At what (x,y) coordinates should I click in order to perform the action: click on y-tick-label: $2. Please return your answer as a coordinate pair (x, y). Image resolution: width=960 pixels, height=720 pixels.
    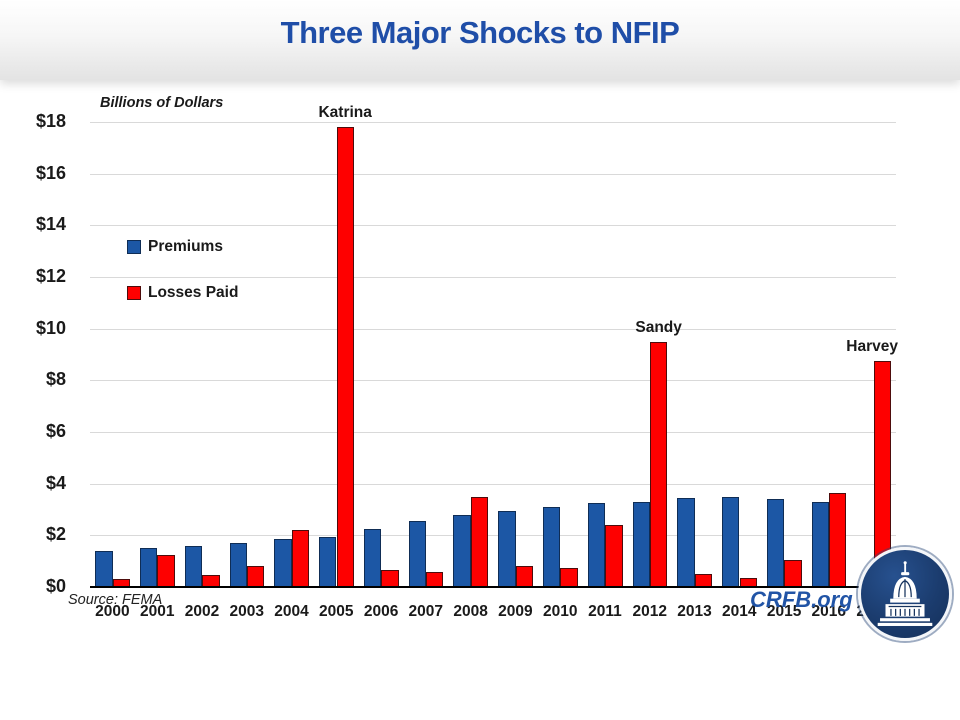
    Looking at the image, I should click on (55, 534).